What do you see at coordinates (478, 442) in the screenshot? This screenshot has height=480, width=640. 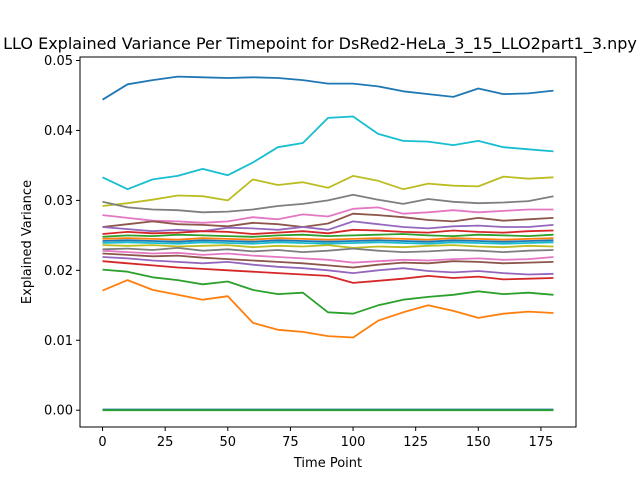 I see `x-tick-label: 150` at bounding box center [478, 442].